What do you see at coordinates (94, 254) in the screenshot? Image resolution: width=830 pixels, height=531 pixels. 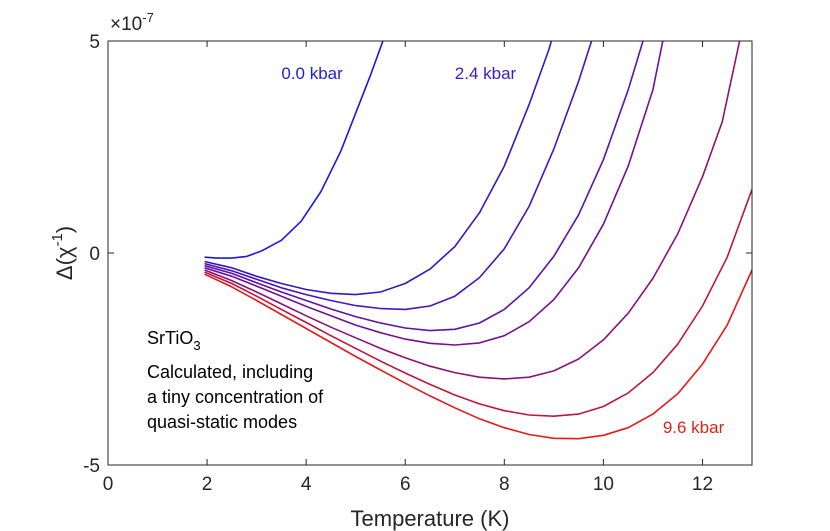 I see `y-tick-label: 0` at bounding box center [94, 254].